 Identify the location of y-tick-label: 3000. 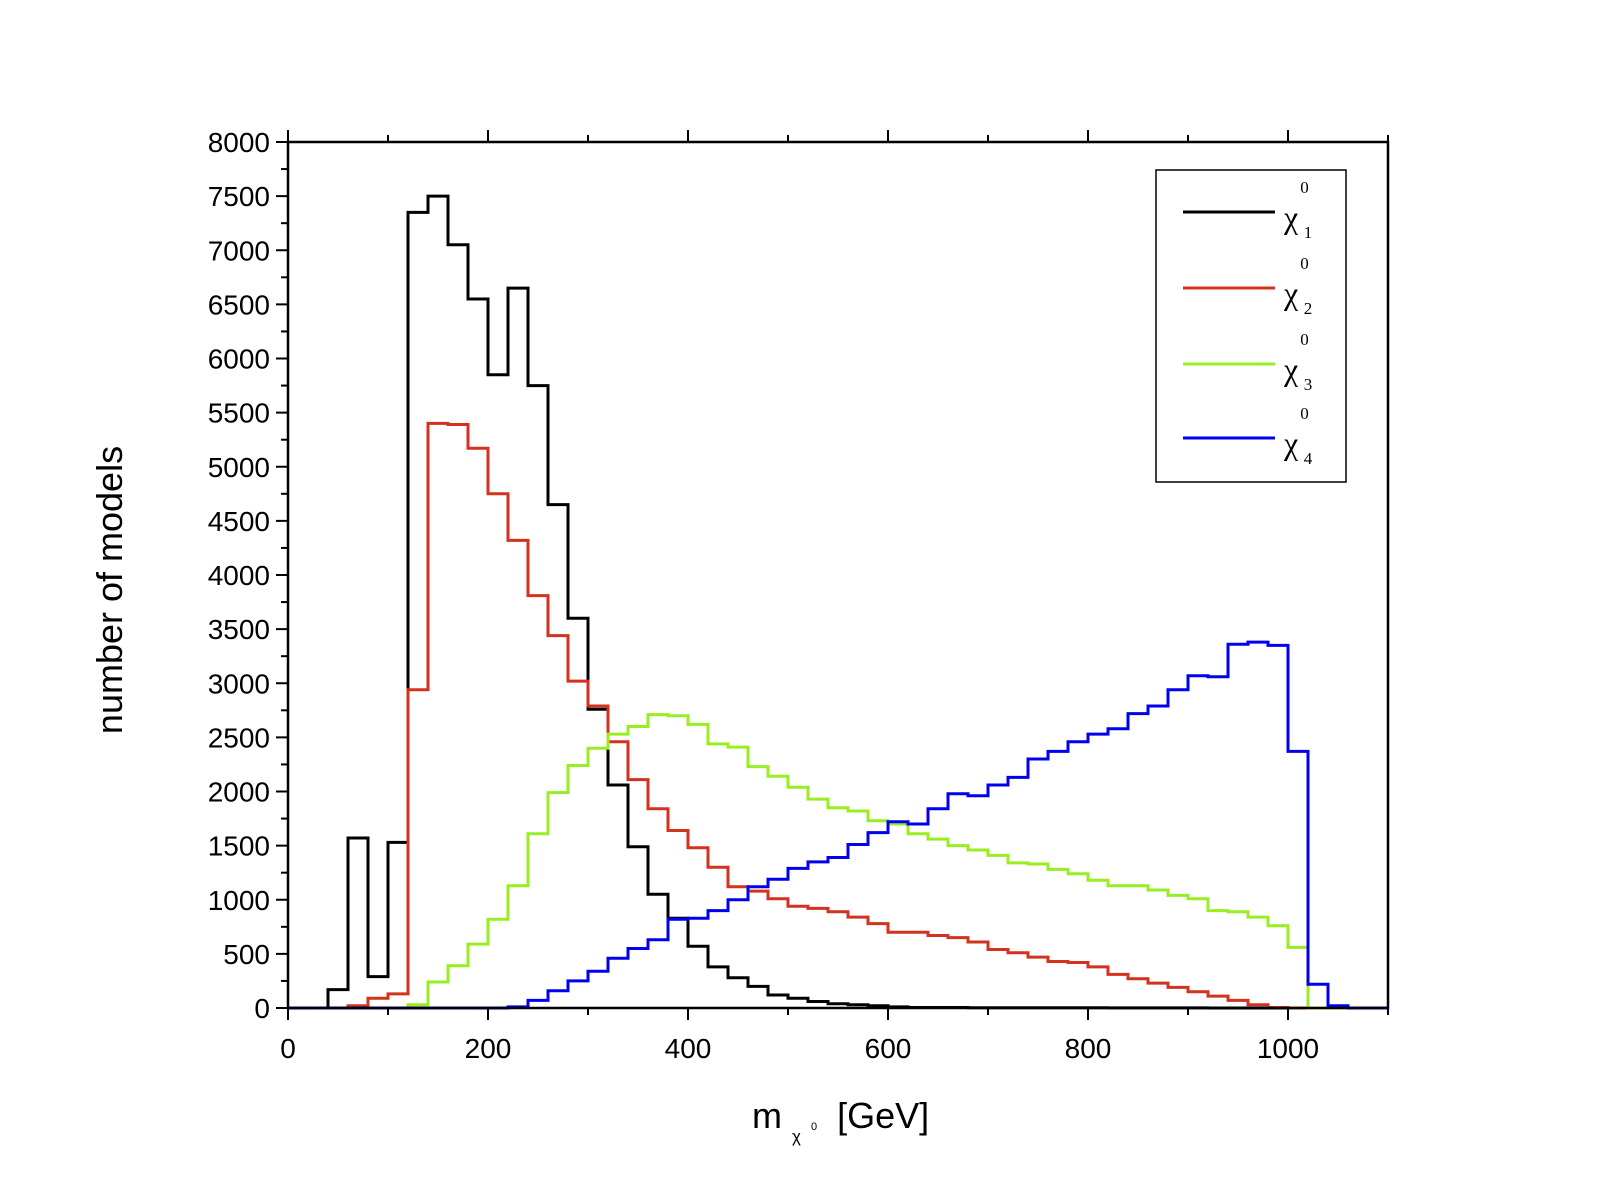
(239, 683).